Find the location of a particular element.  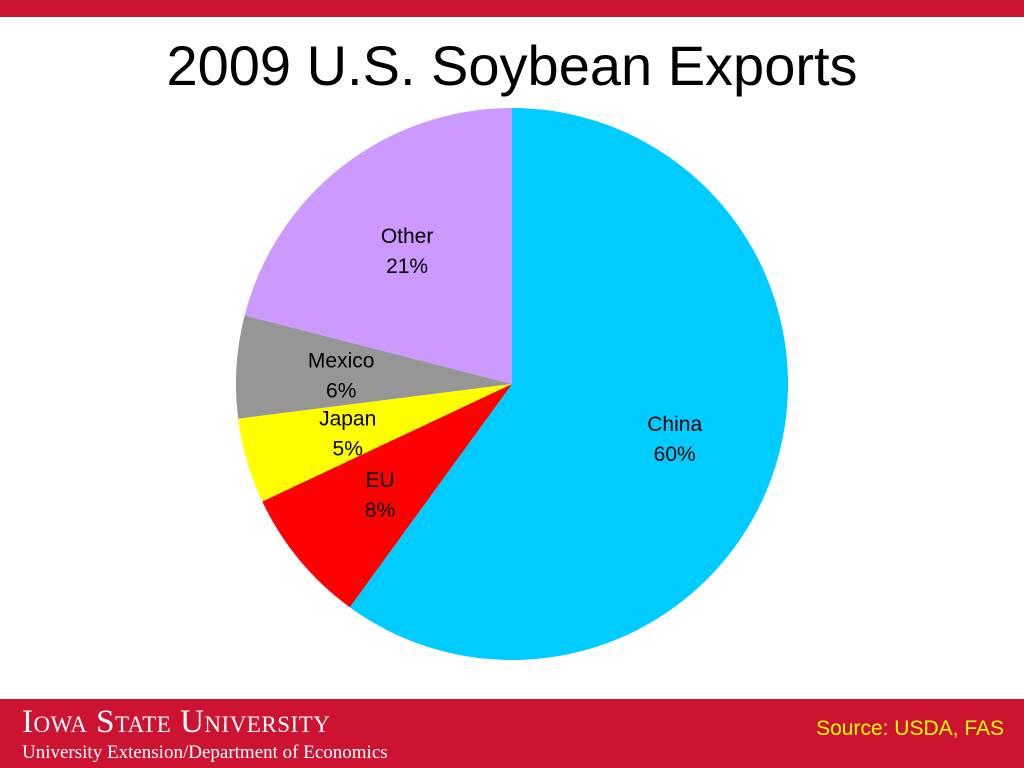

slice-percent: 21% is located at coordinates (407, 266).